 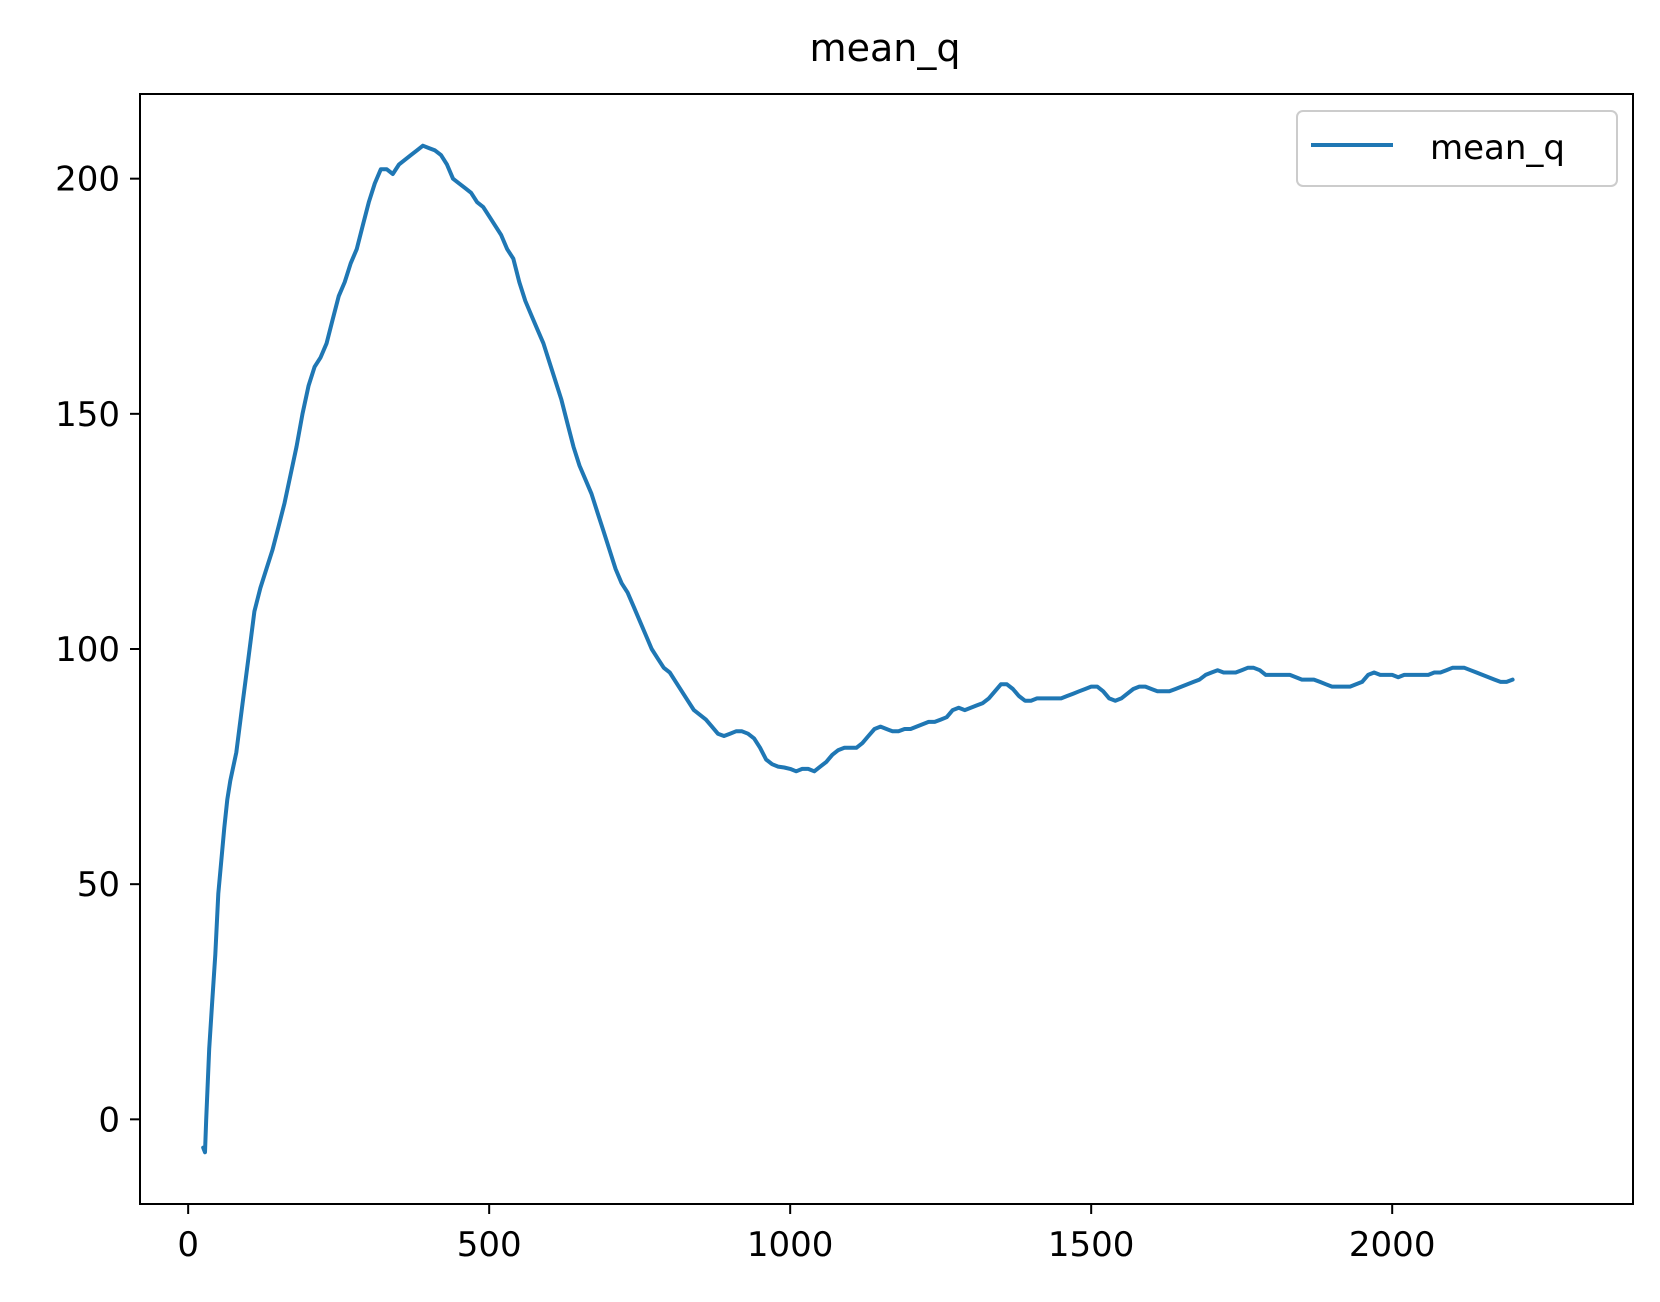 What do you see at coordinates (109, 1120) in the screenshot?
I see `y-tick-label: 0` at bounding box center [109, 1120].